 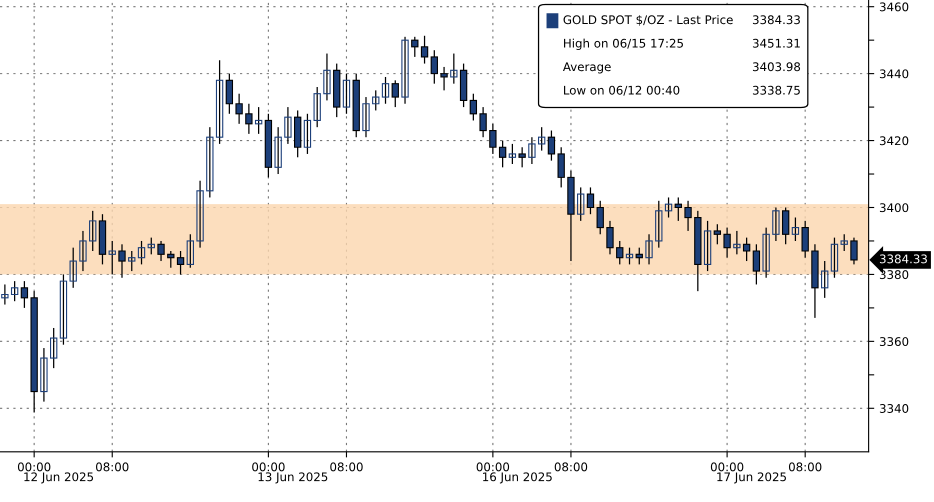 What do you see at coordinates (894, 141) in the screenshot?
I see `y-tick-label: 3420` at bounding box center [894, 141].